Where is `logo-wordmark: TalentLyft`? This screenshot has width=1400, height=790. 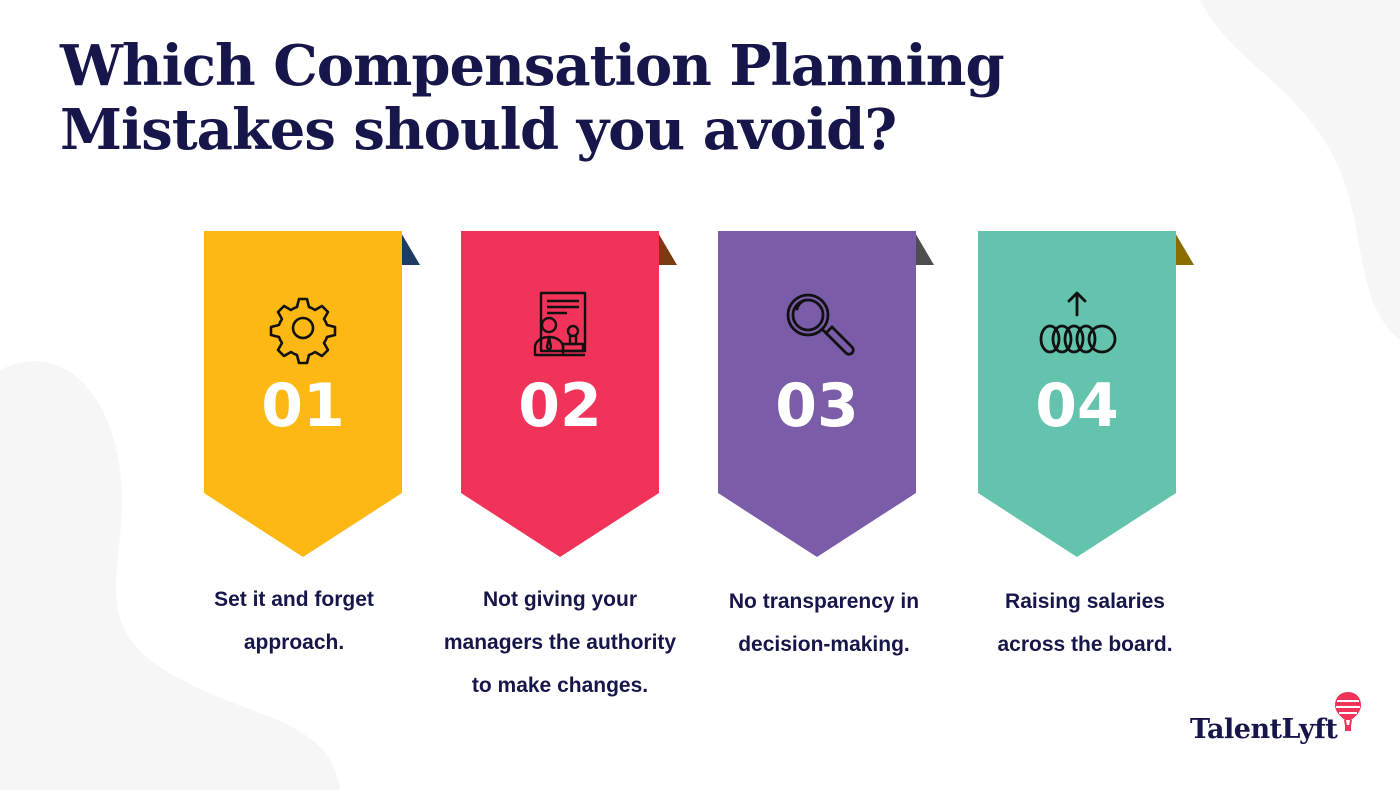
logo-wordmark: TalentLyft is located at coordinates (1264, 729).